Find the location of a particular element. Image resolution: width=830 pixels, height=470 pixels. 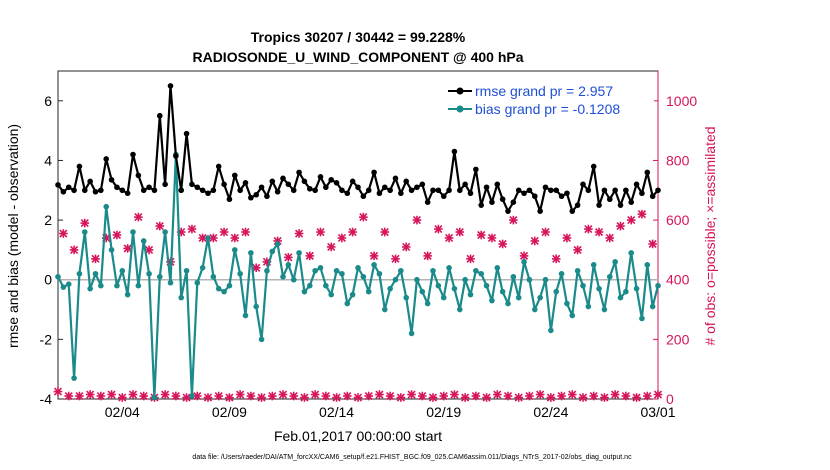

x-tick-label: 02/09 is located at coordinates (229, 412).